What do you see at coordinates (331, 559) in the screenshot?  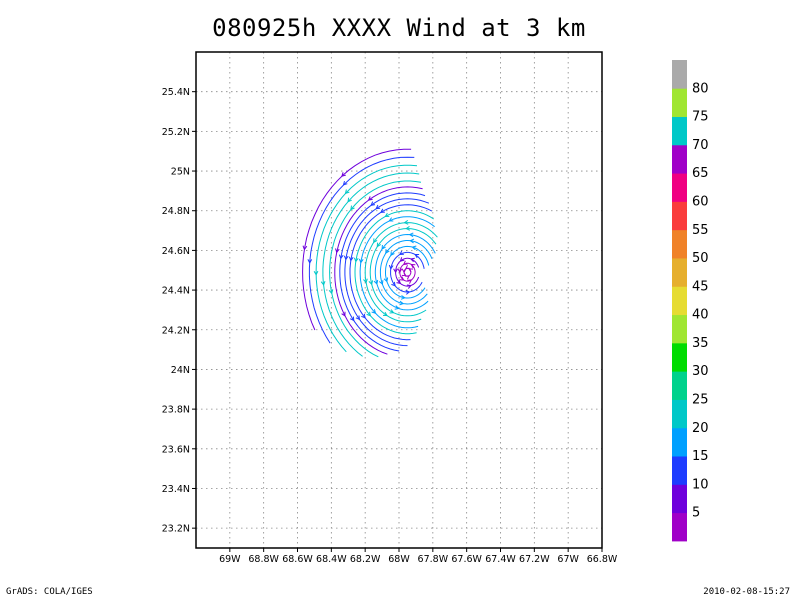 I see `x-tick-label: 68.4W` at bounding box center [331, 559].